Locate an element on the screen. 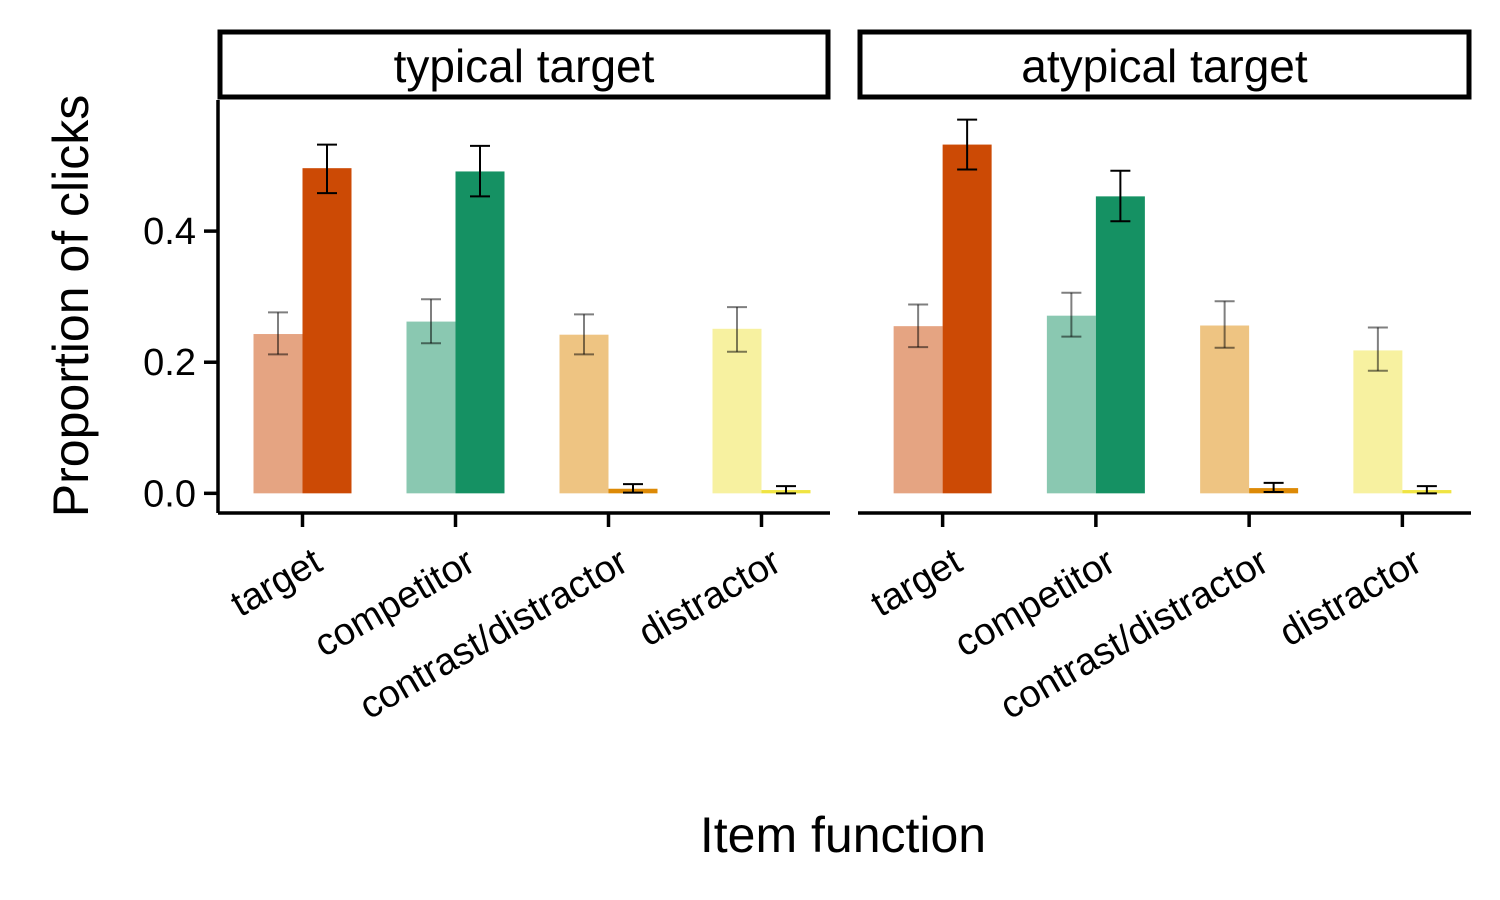 This screenshot has width=1500, height=900. y-tick-label: 0.0 is located at coordinates (169, 494).